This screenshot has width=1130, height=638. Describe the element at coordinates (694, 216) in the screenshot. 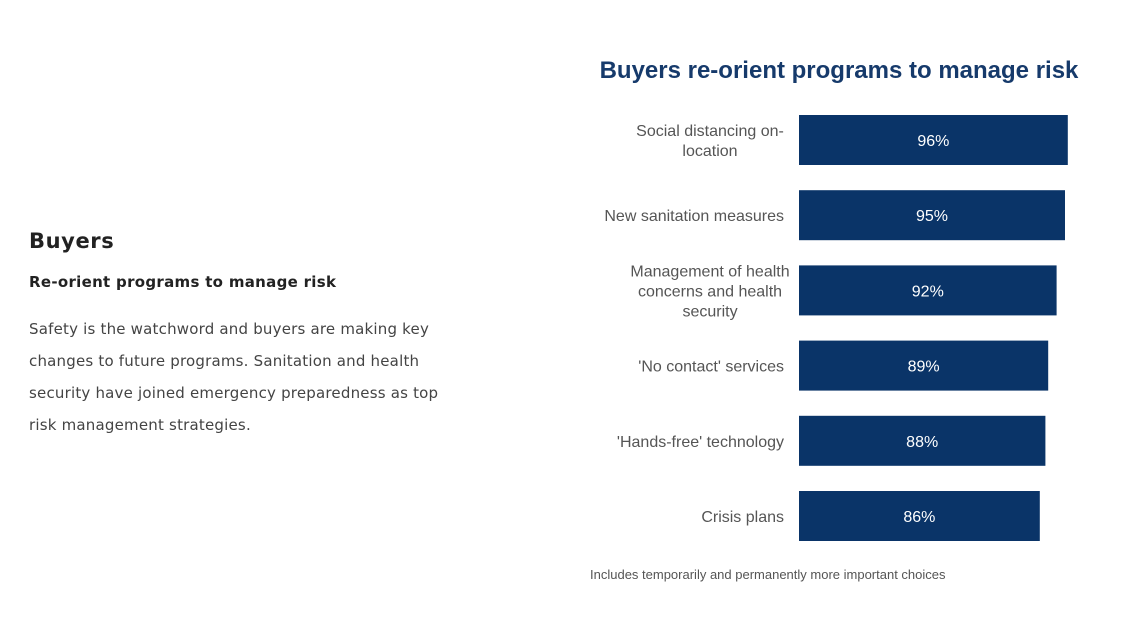

I see `category-label: New sanitation measures` at that location.